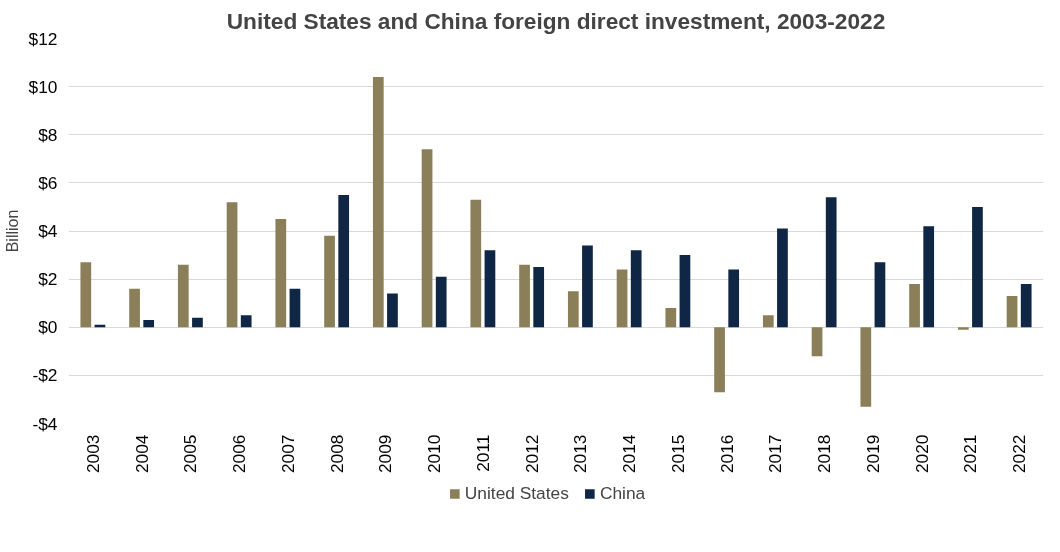 The width and height of the screenshot is (1060, 552). Describe the element at coordinates (622, 493) in the screenshot. I see `legend-label: China` at that location.